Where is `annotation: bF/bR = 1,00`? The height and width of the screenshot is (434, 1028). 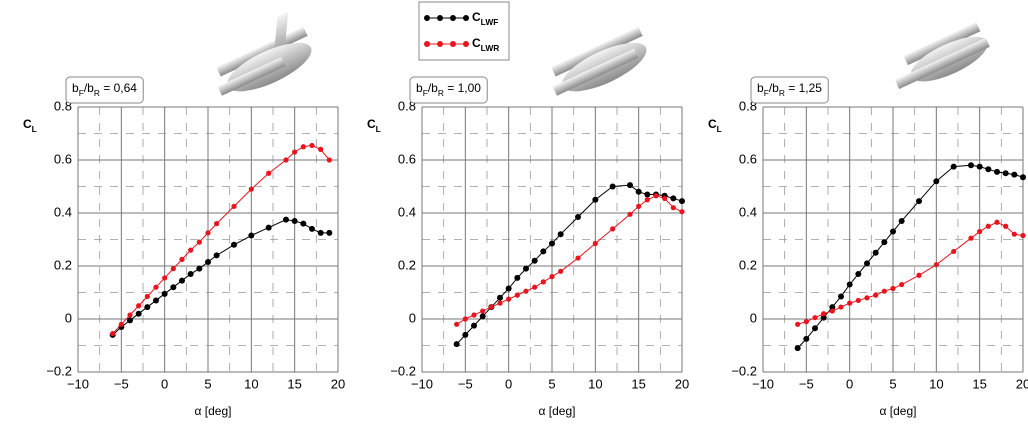
annotation: bF/bR = 1,00 is located at coordinates (448, 89).